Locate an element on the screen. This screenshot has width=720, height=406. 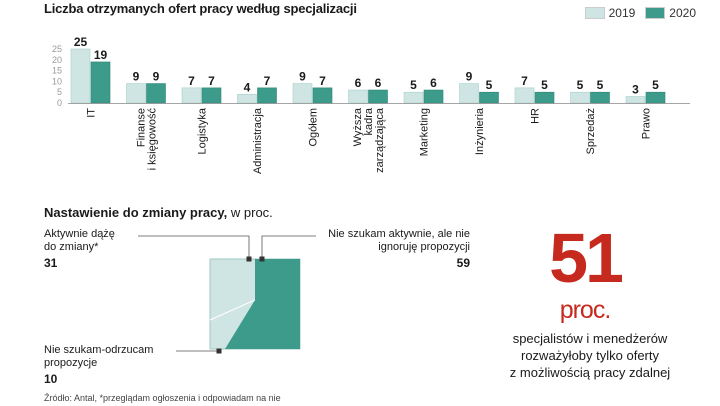
category-label: Administracja is located at coordinates (258, 140).